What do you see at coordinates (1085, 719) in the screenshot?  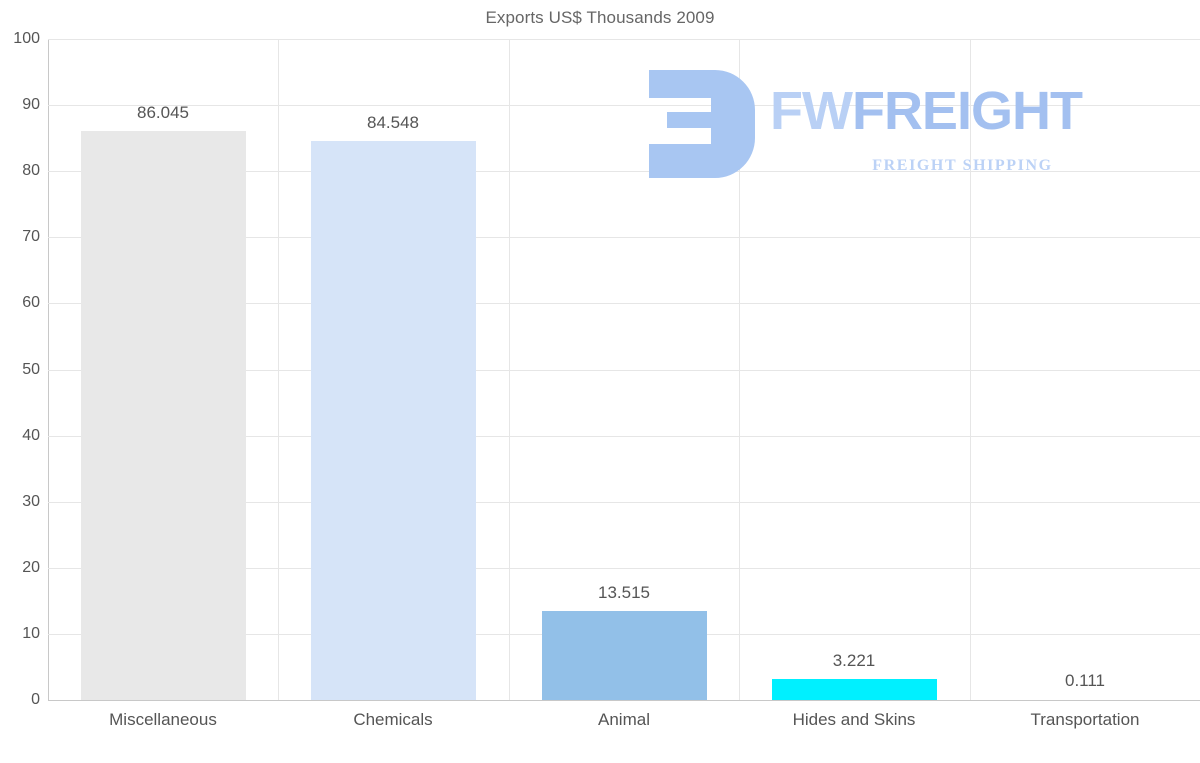 I see `x-tick-label: Transportation` at bounding box center [1085, 719].